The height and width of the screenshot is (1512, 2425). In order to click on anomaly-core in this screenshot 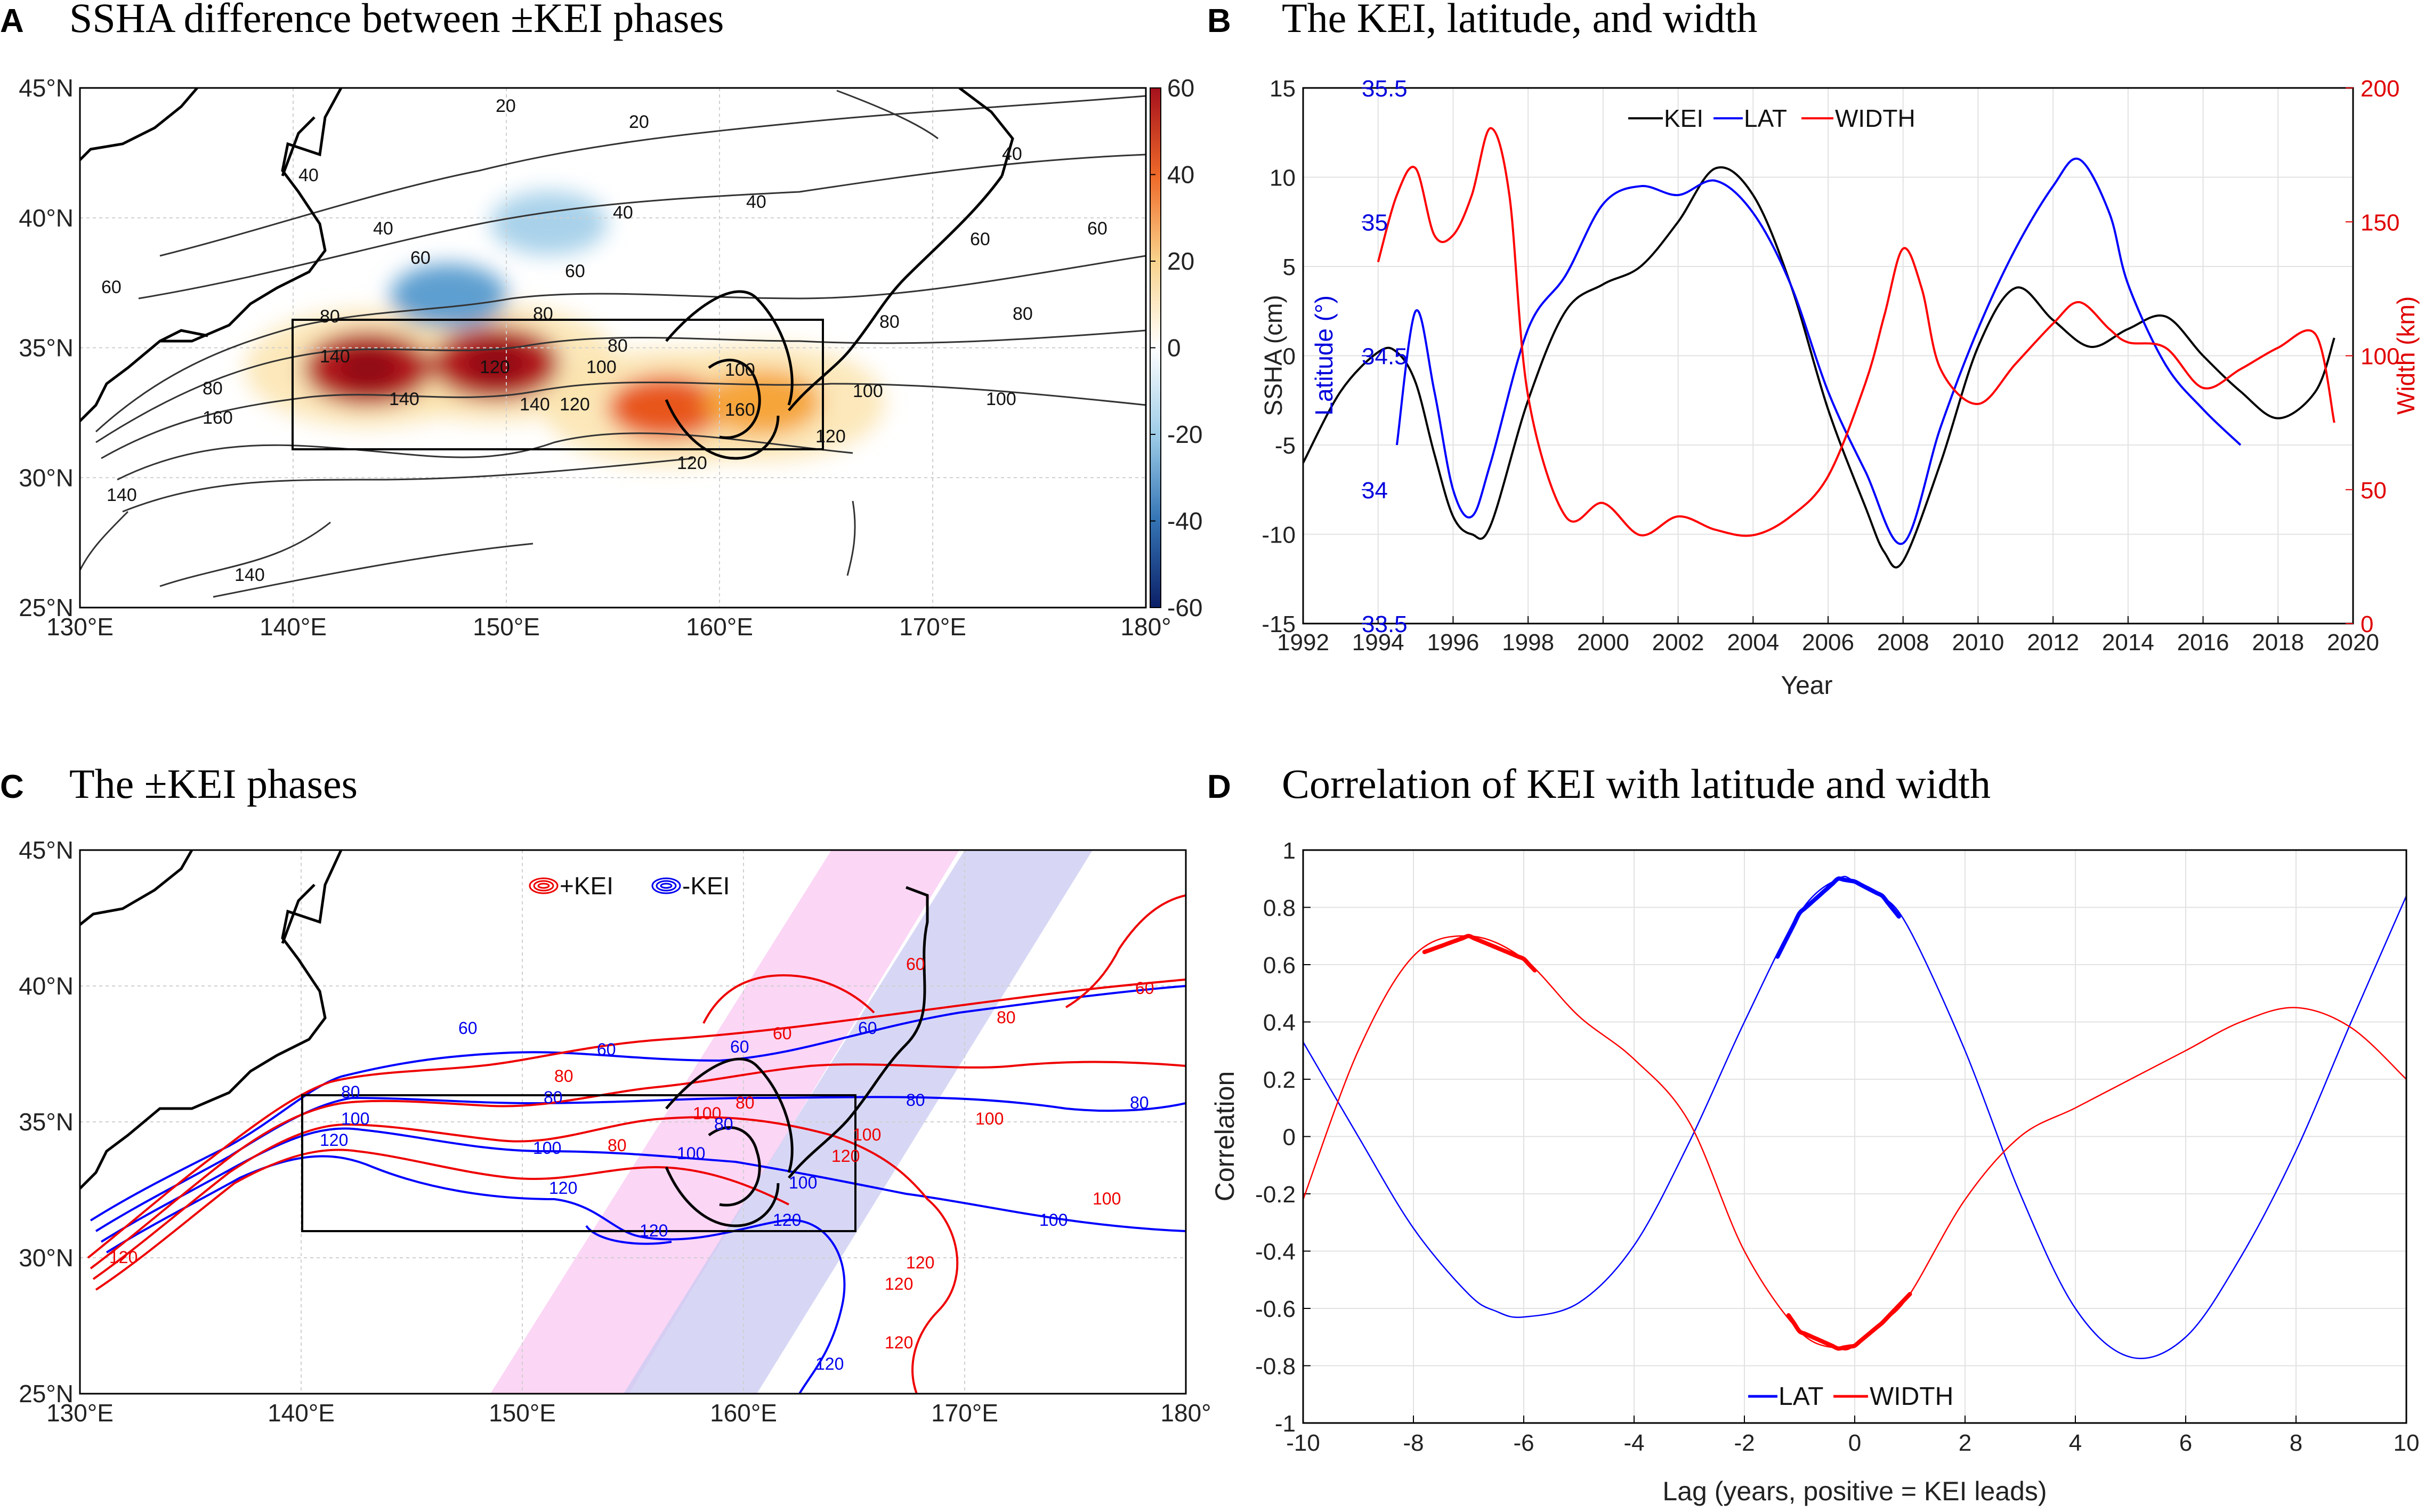, I will do `click(495, 364)`.